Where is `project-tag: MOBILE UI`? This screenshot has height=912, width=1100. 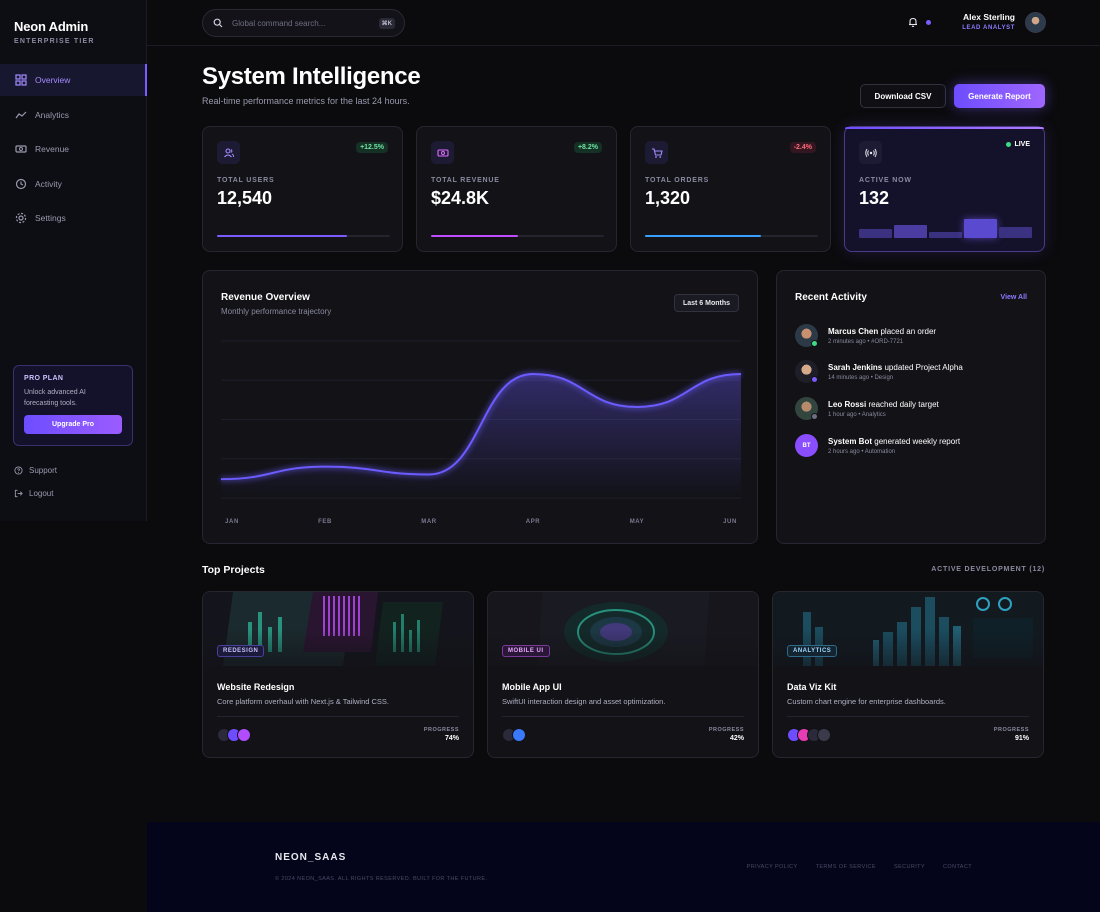
project-tag: MOBILE UI is located at coordinates (526, 651).